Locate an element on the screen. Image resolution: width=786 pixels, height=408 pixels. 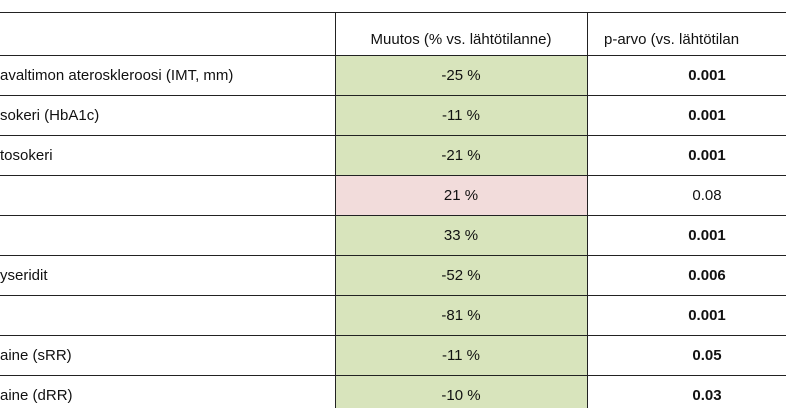
change-value: 33 % is located at coordinates (461, 235).